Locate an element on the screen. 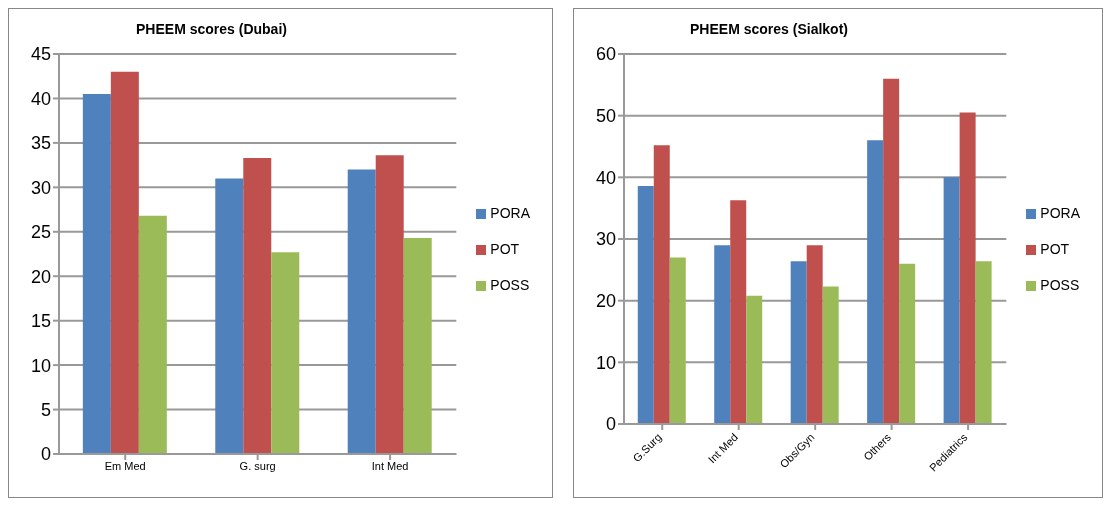 This screenshot has width=1119, height=514. y-tick-label: 45 is located at coordinates (40, 54).